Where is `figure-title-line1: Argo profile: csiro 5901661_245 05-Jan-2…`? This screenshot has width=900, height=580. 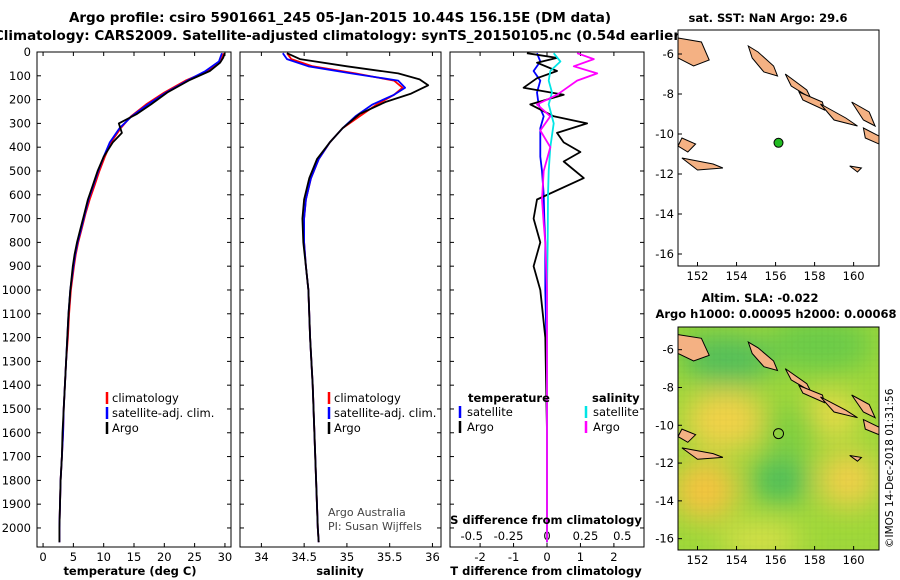
figure-title-line1: Argo profile: csiro 5901661_245 05-Jan-2… is located at coordinates (340, 18).